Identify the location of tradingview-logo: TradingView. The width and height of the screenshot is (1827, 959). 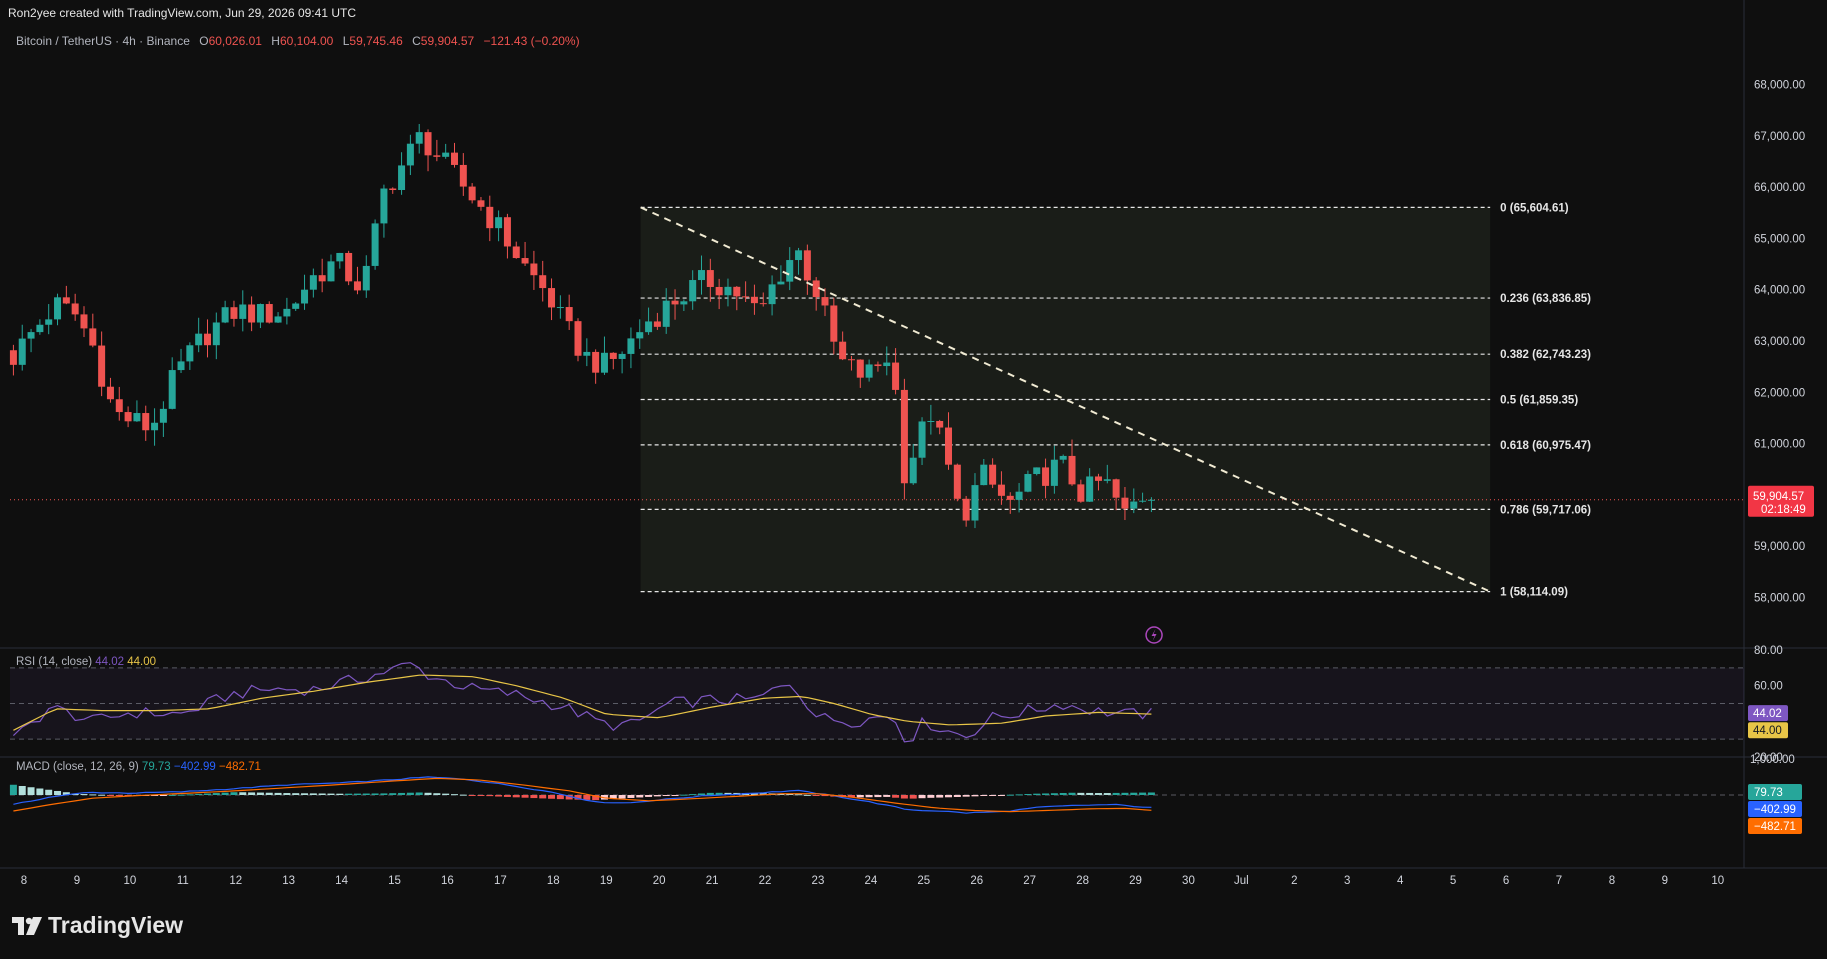
(97, 925).